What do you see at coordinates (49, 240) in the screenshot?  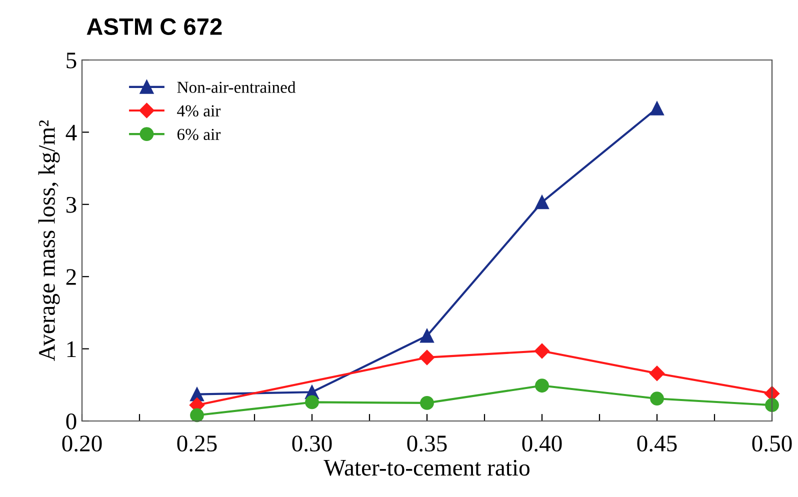 I see `y-axis-title: Average mass loss, kg/m²` at bounding box center [49, 240].